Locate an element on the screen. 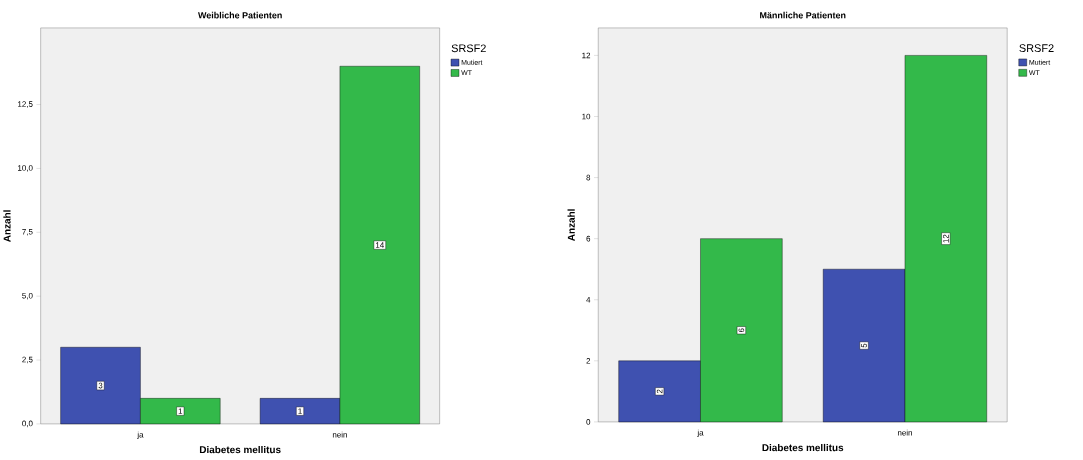  chart-title: Weibliche Patienten is located at coordinates (240, 15).